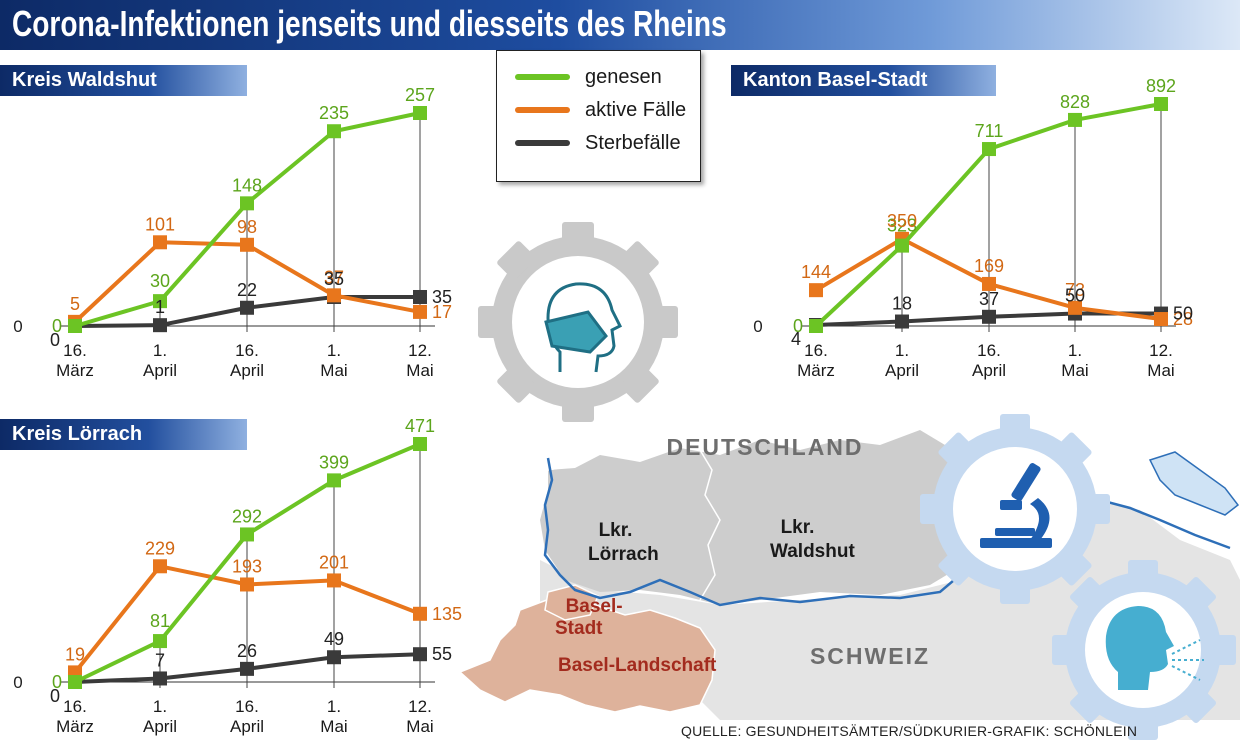 Image resolution: width=1240 pixels, height=747 pixels. What do you see at coordinates (160, 224) in the screenshot?
I see `chart0-data-label-a: 101` at bounding box center [160, 224].